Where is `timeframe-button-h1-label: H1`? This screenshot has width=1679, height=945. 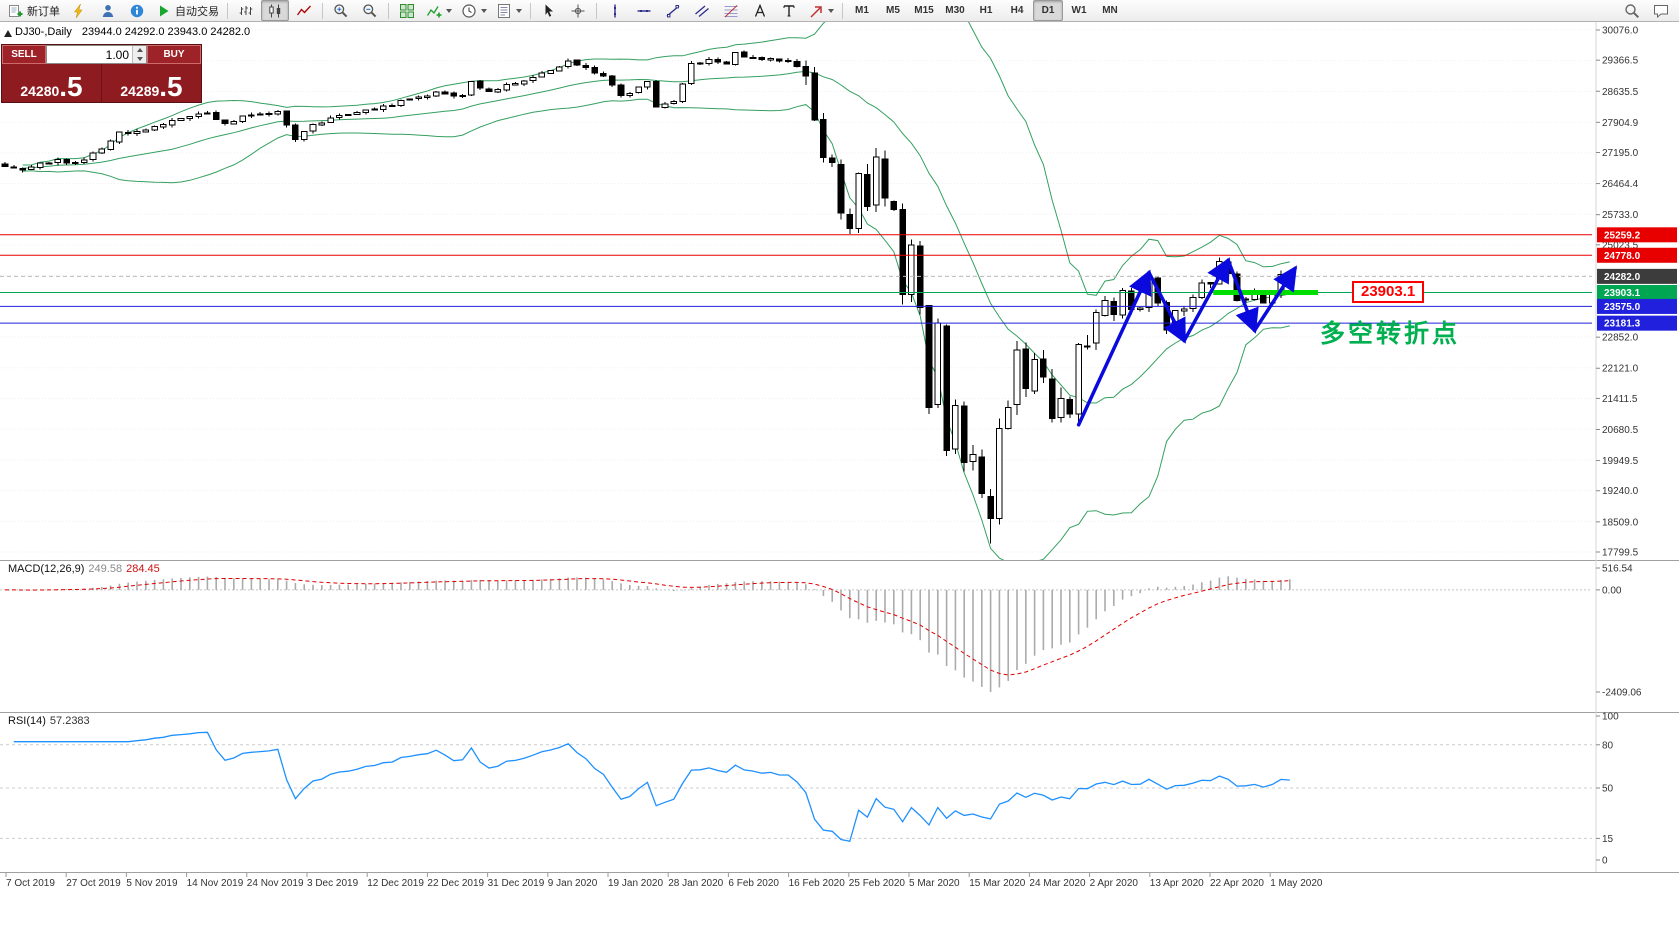
timeframe-button-h1-label: H1 is located at coordinates (986, 10).